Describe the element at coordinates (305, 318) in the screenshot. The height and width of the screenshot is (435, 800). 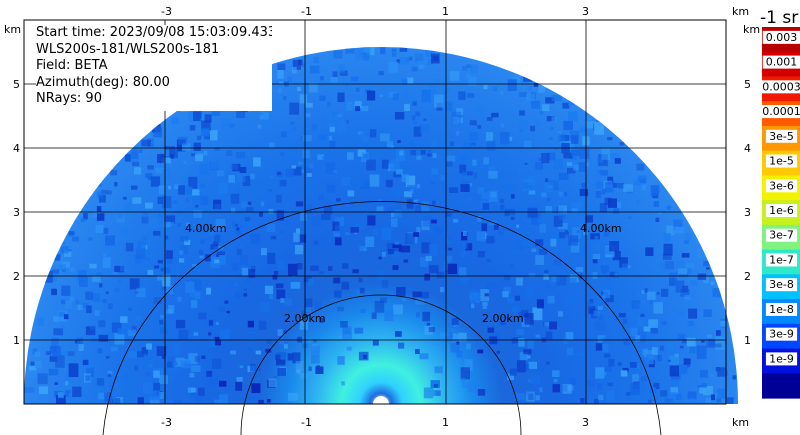
I see `ring-label-inner-left: 2.00km` at that location.